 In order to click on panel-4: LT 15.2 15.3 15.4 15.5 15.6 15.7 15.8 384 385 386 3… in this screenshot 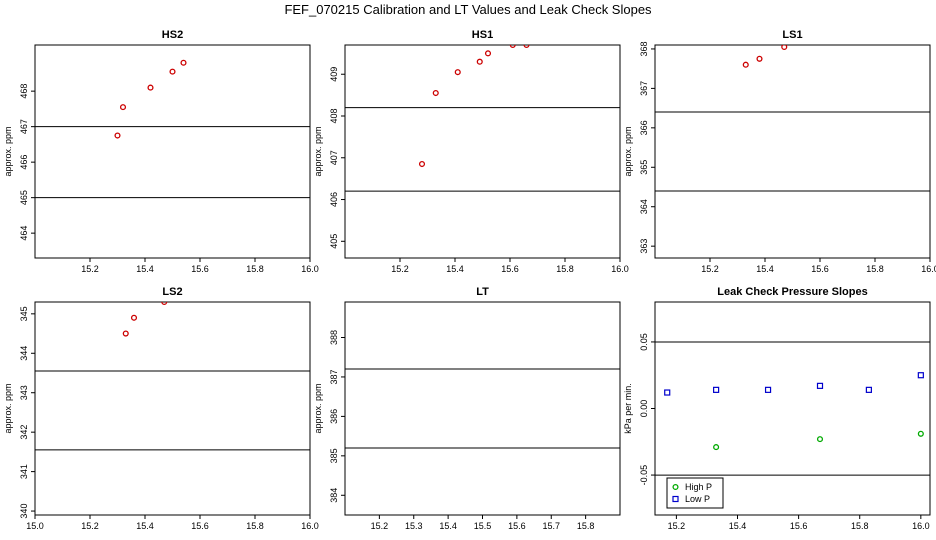, I will do `click(467, 408)`.